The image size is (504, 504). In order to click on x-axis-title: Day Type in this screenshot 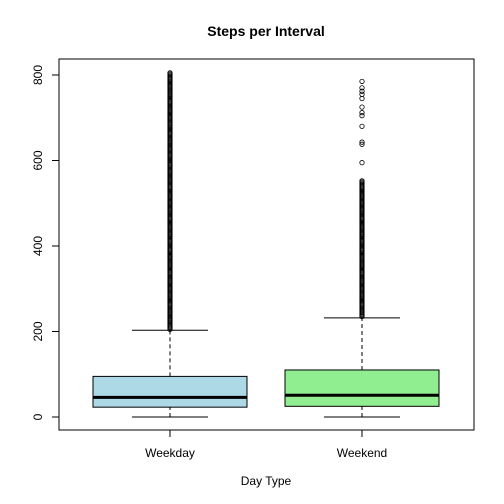, I will do `click(266, 481)`.